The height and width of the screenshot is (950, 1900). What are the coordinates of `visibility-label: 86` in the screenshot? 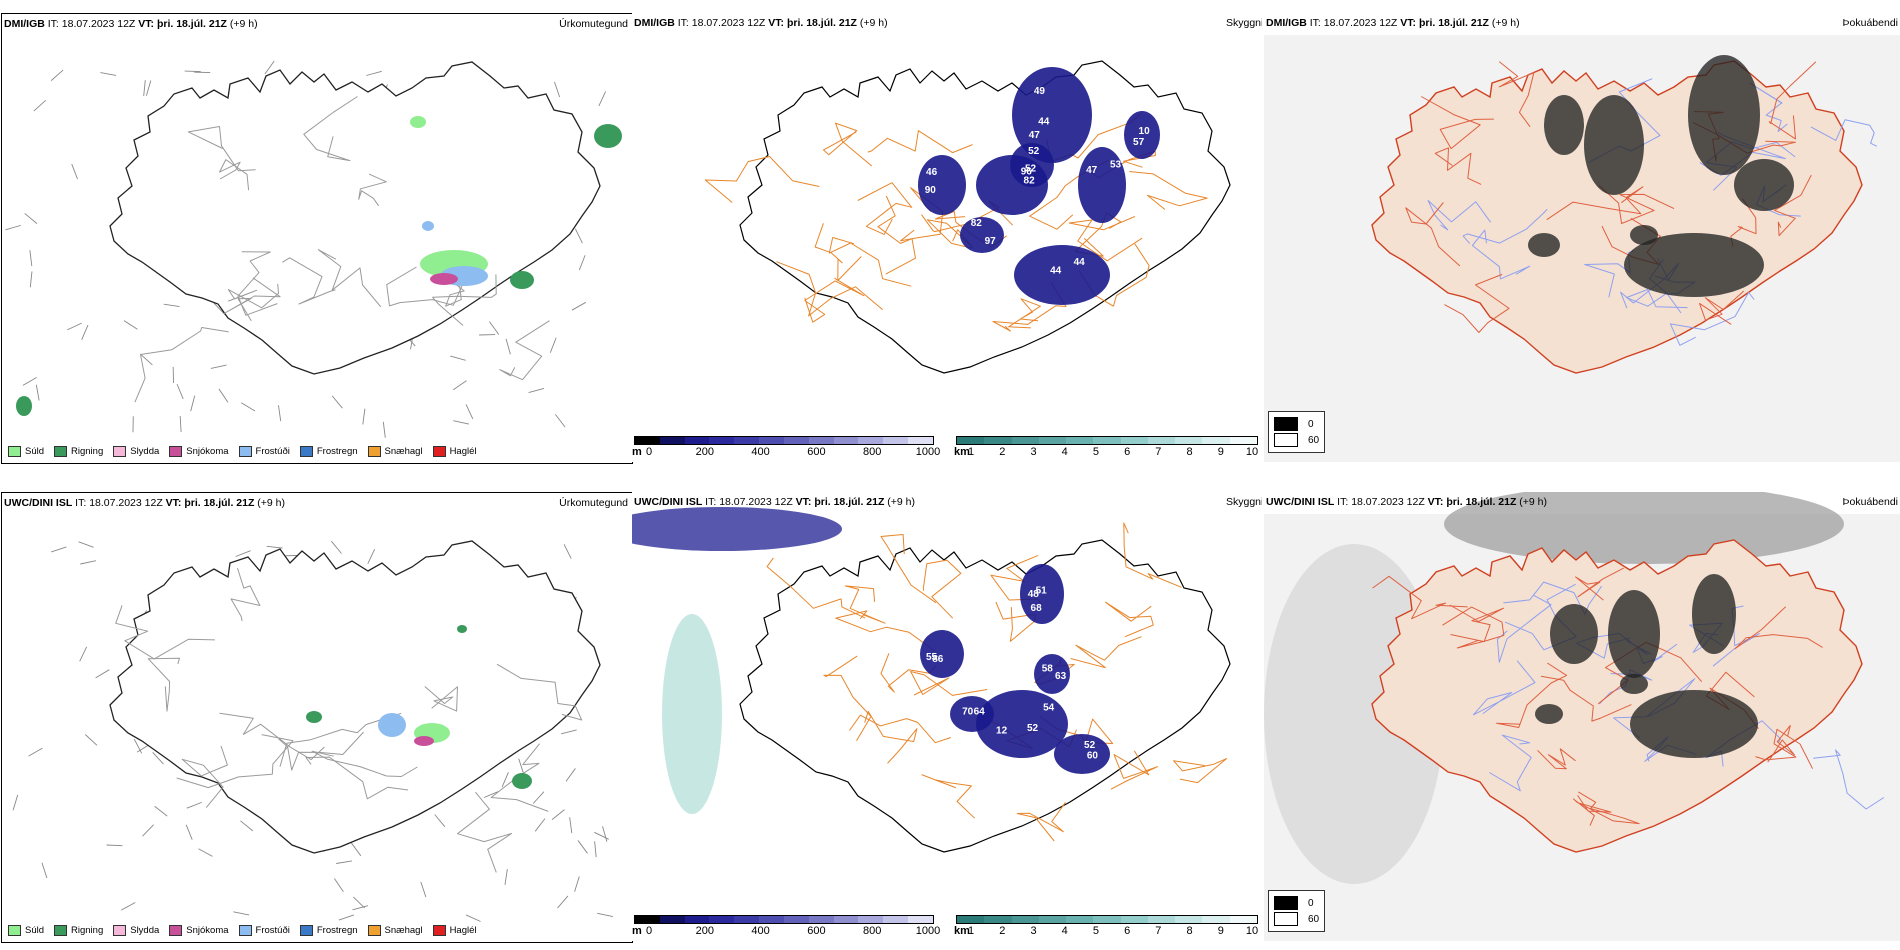 It's located at (938, 659).